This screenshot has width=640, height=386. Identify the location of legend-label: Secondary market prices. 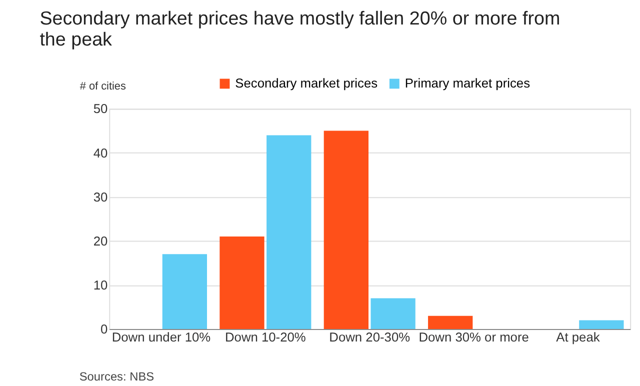
(306, 83).